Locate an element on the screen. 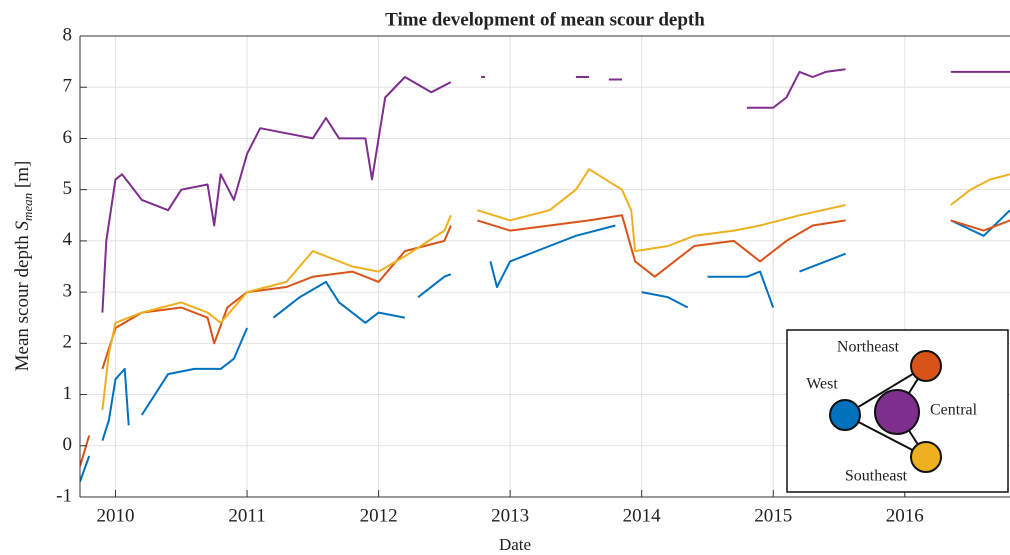 The height and width of the screenshot is (555, 1010). legend-label: Central is located at coordinates (954, 410).